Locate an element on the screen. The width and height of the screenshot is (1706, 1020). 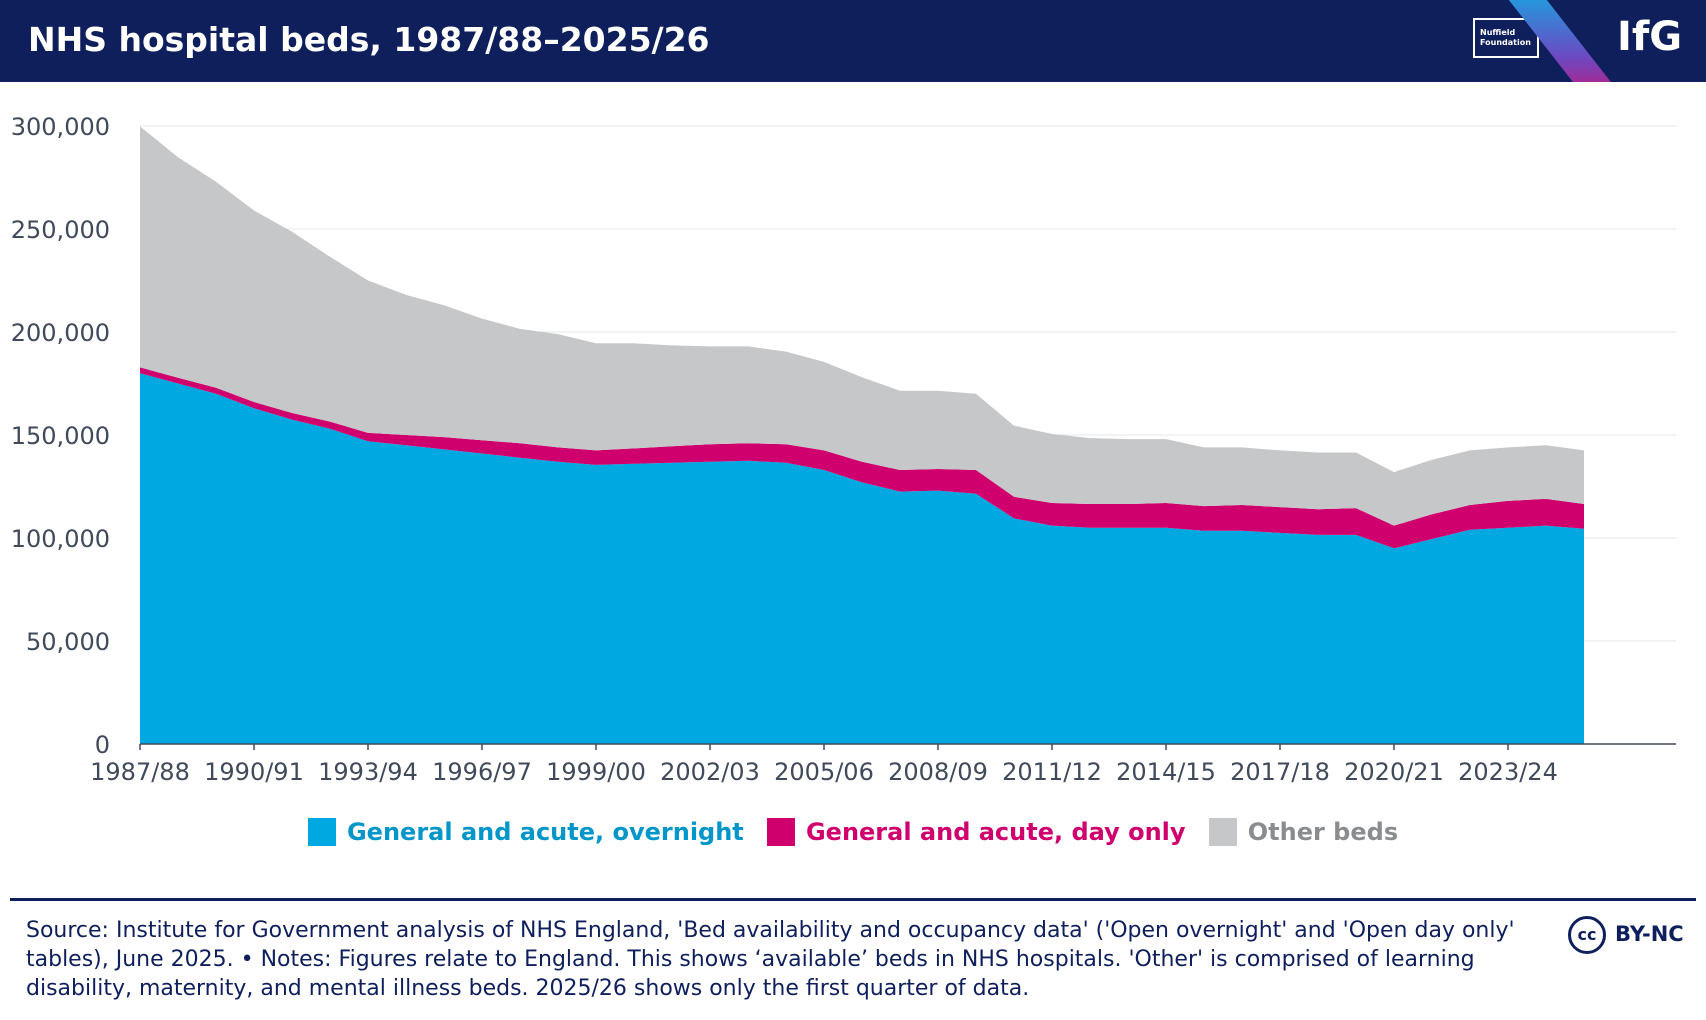
y-tick-label: 100,000 is located at coordinates (60, 539).